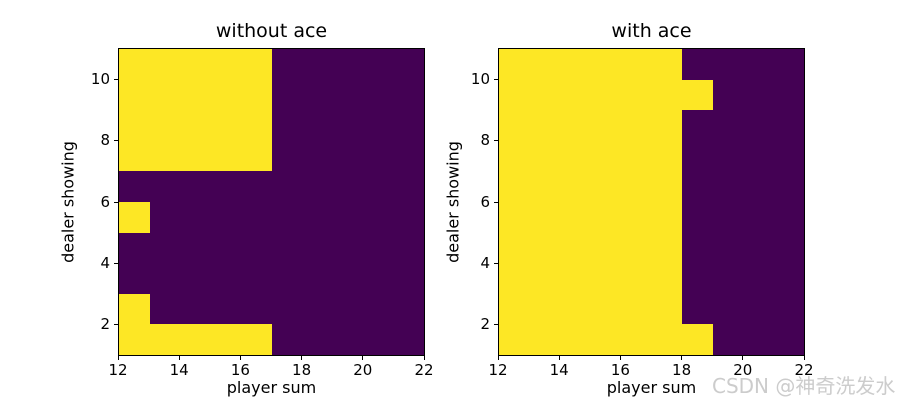  Describe the element at coordinates (105, 262) in the screenshot. I see `y-tick-label: 4` at that location.